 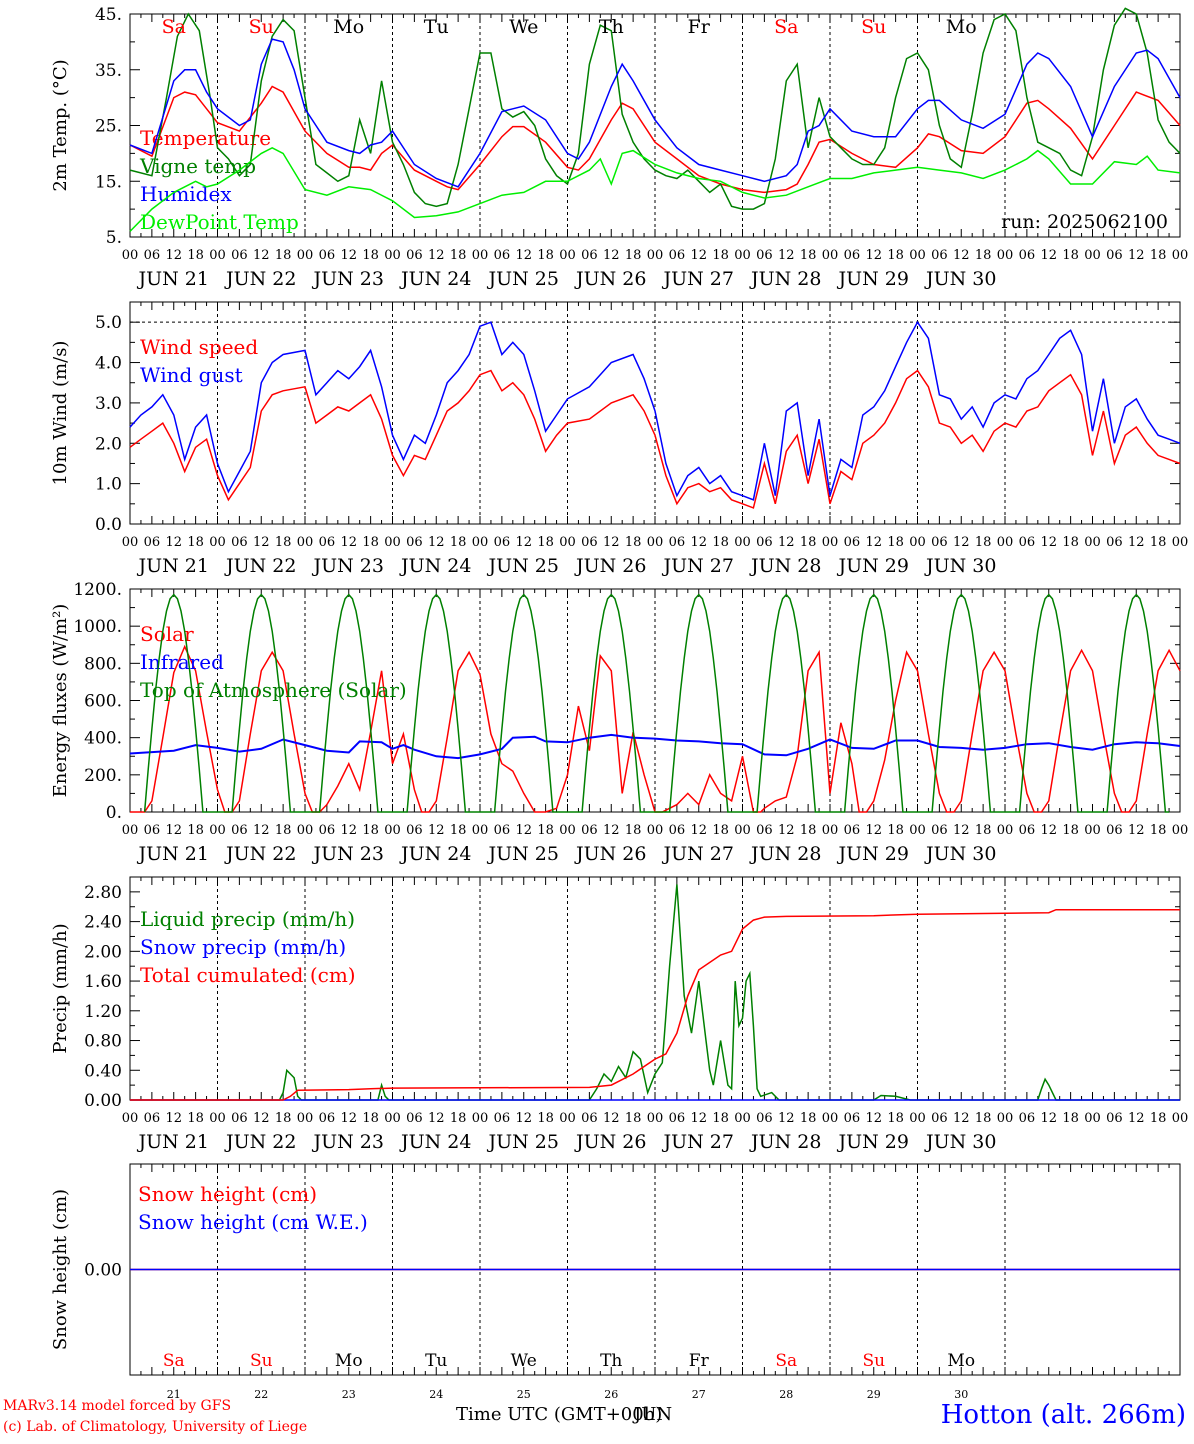 I want to click on panel-4-y-tick-label: 0.80, so click(x=103, y=1042).